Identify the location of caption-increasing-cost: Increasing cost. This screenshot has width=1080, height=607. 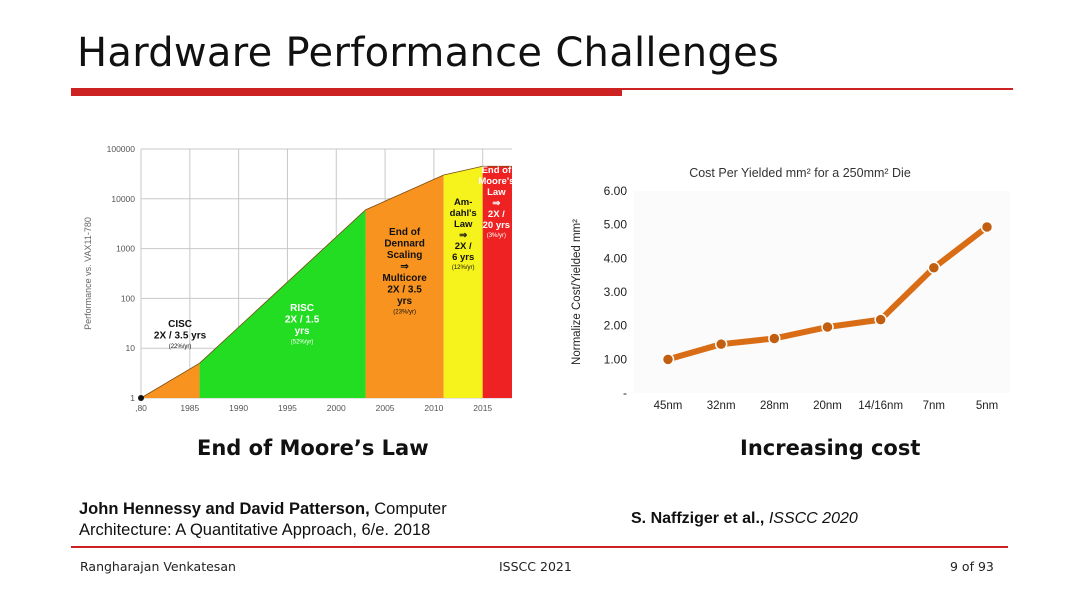
(830, 448).